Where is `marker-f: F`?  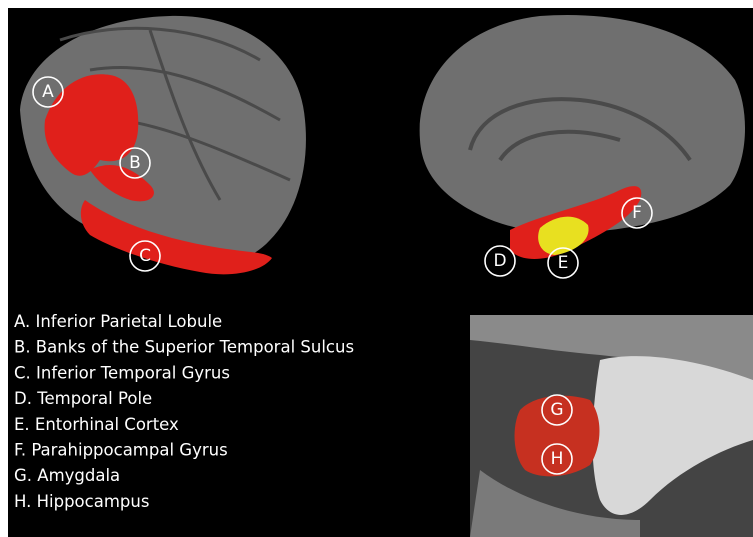 marker-f: F is located at coordinates (637, 213).